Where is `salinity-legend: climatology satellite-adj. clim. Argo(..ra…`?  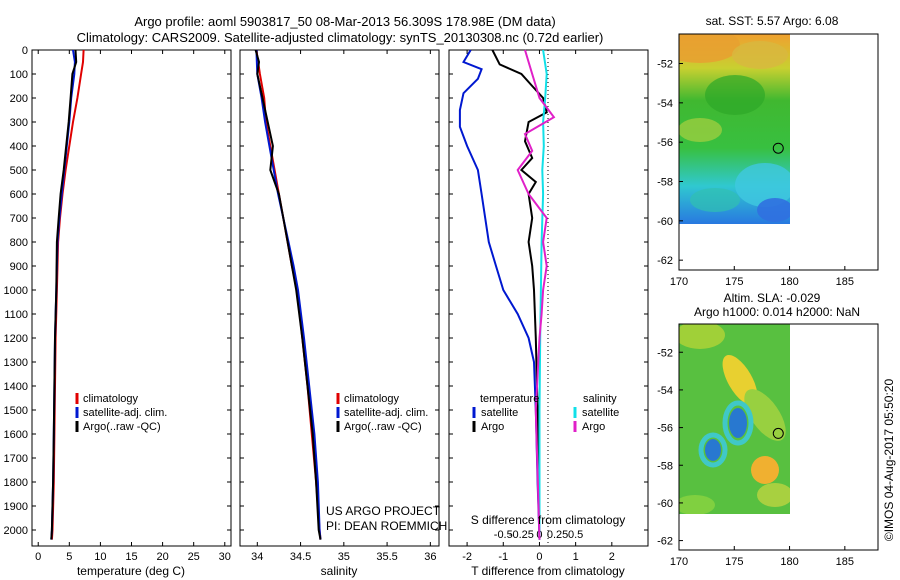
salinity-legend: climatology satellite-adj. clim. Argo(..ra… is located at coordinates (382, 413).